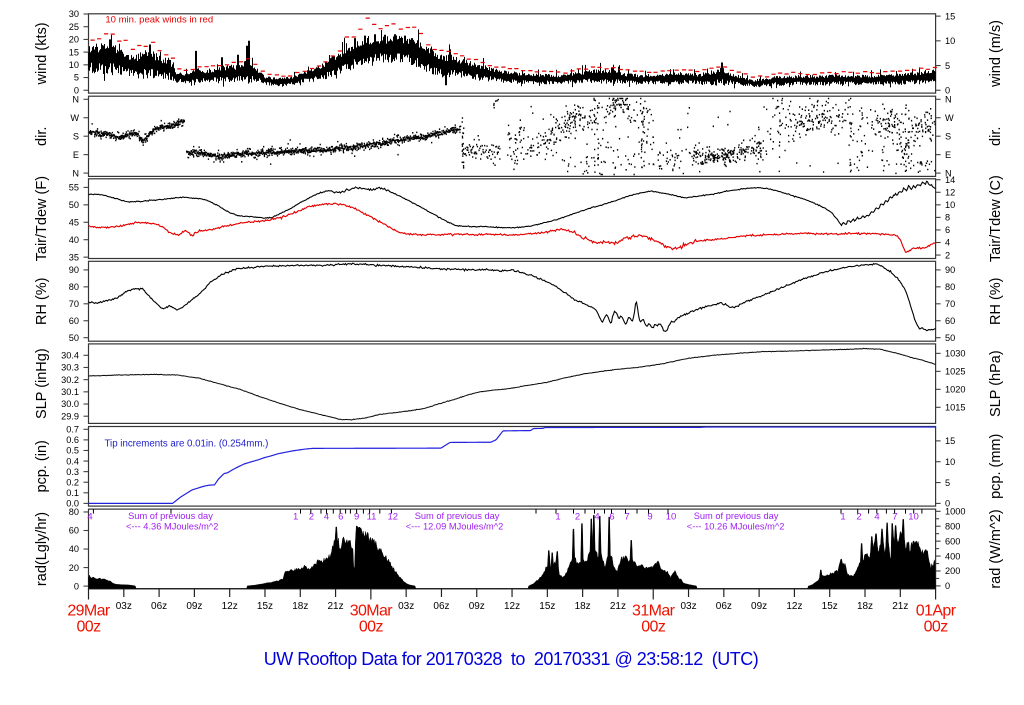 The height and width of the screenshot is (705, 1024). Describe the element at coordinates (70, 416) in the screenshot. I see `svg-text: 29.9` at that location.